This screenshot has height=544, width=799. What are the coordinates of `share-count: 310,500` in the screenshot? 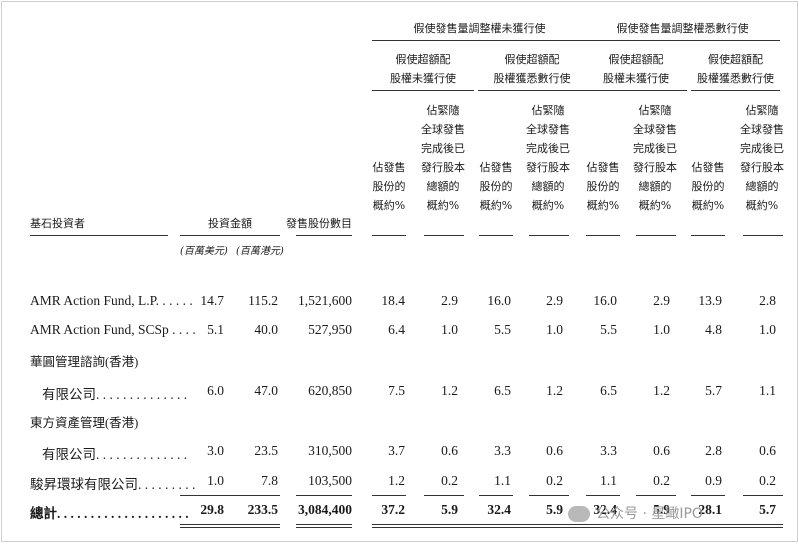 It's located at (330, 450).